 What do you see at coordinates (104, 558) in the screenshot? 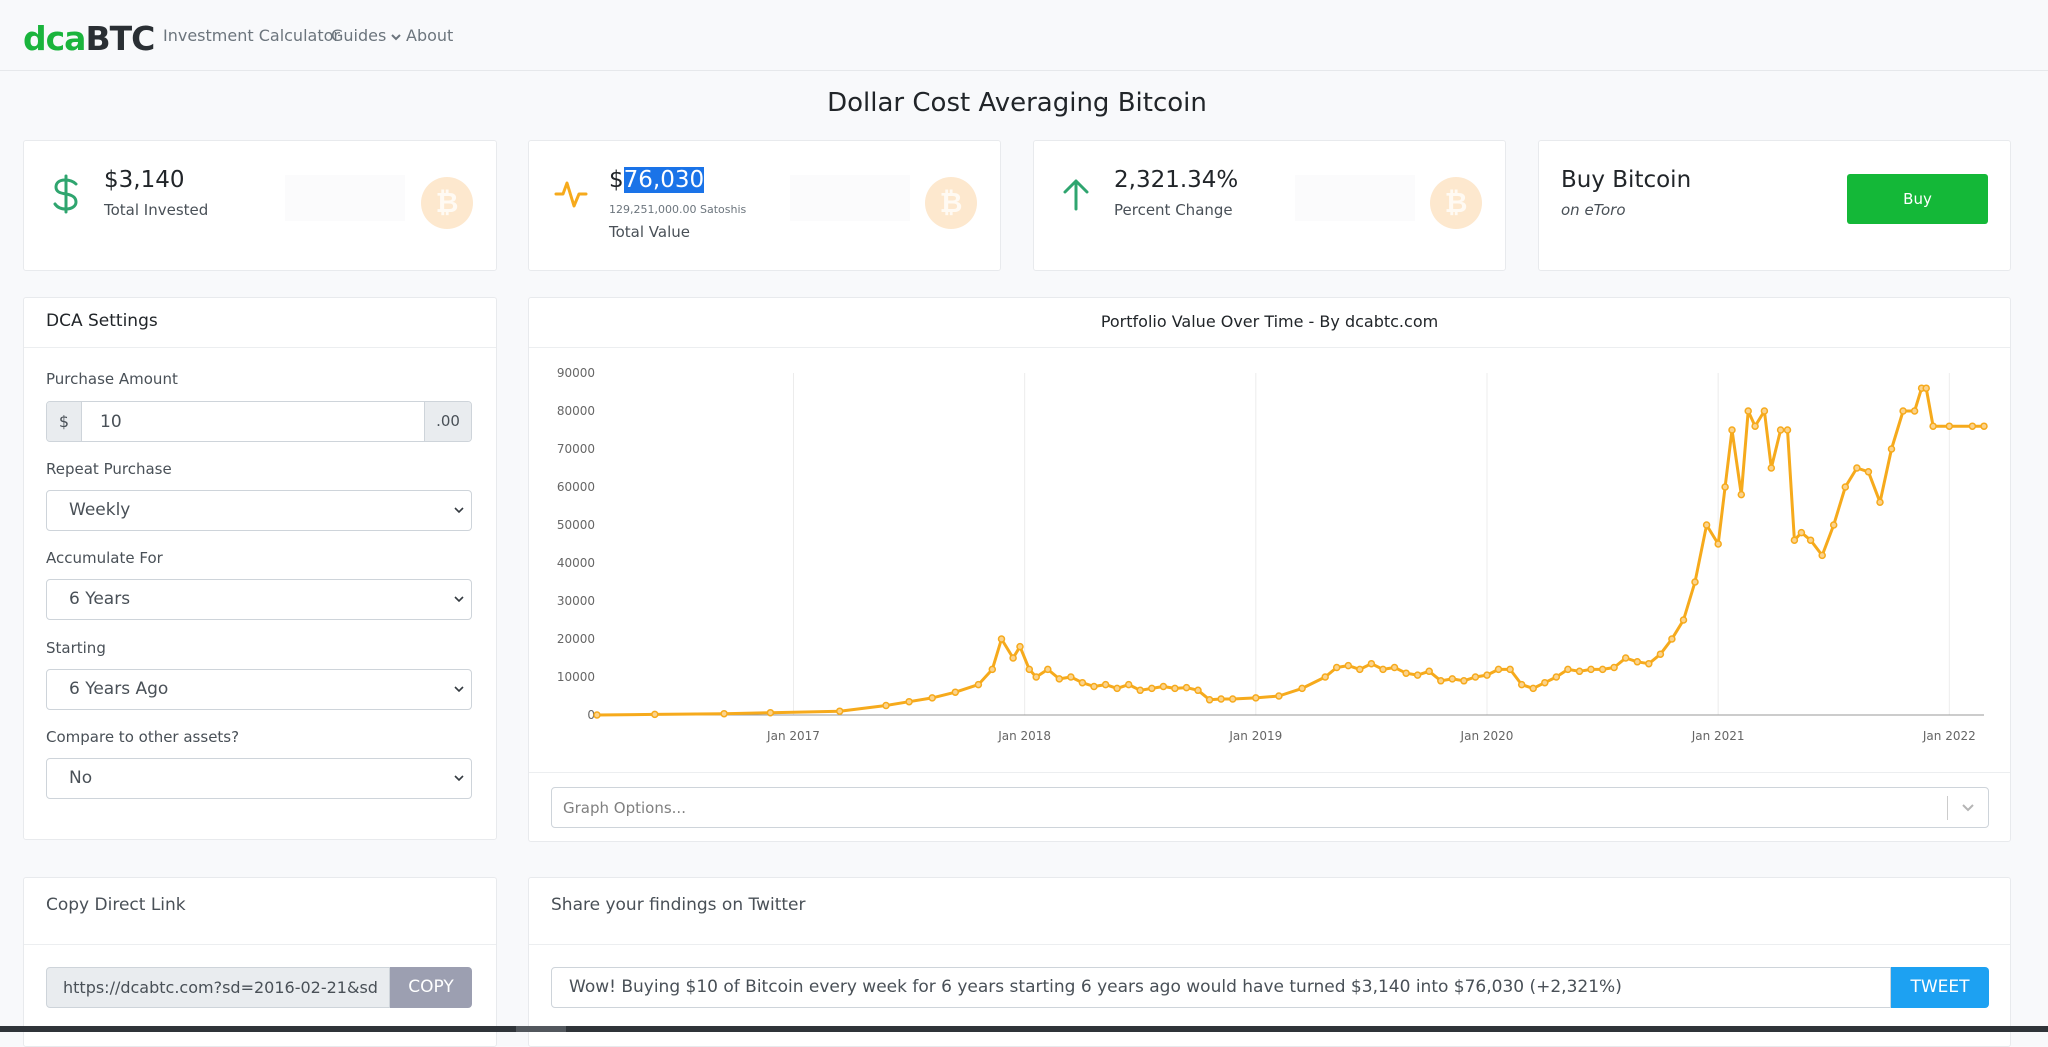
I see `accumulate-for-label: Accumulate For` at bounding box center [104, 558].